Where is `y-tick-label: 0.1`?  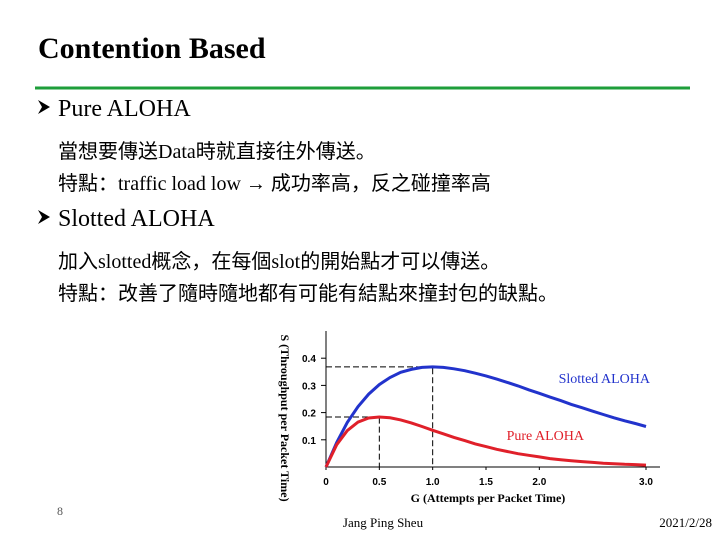
y-tick-label: 0.1 is located at coordinates (309, 441).